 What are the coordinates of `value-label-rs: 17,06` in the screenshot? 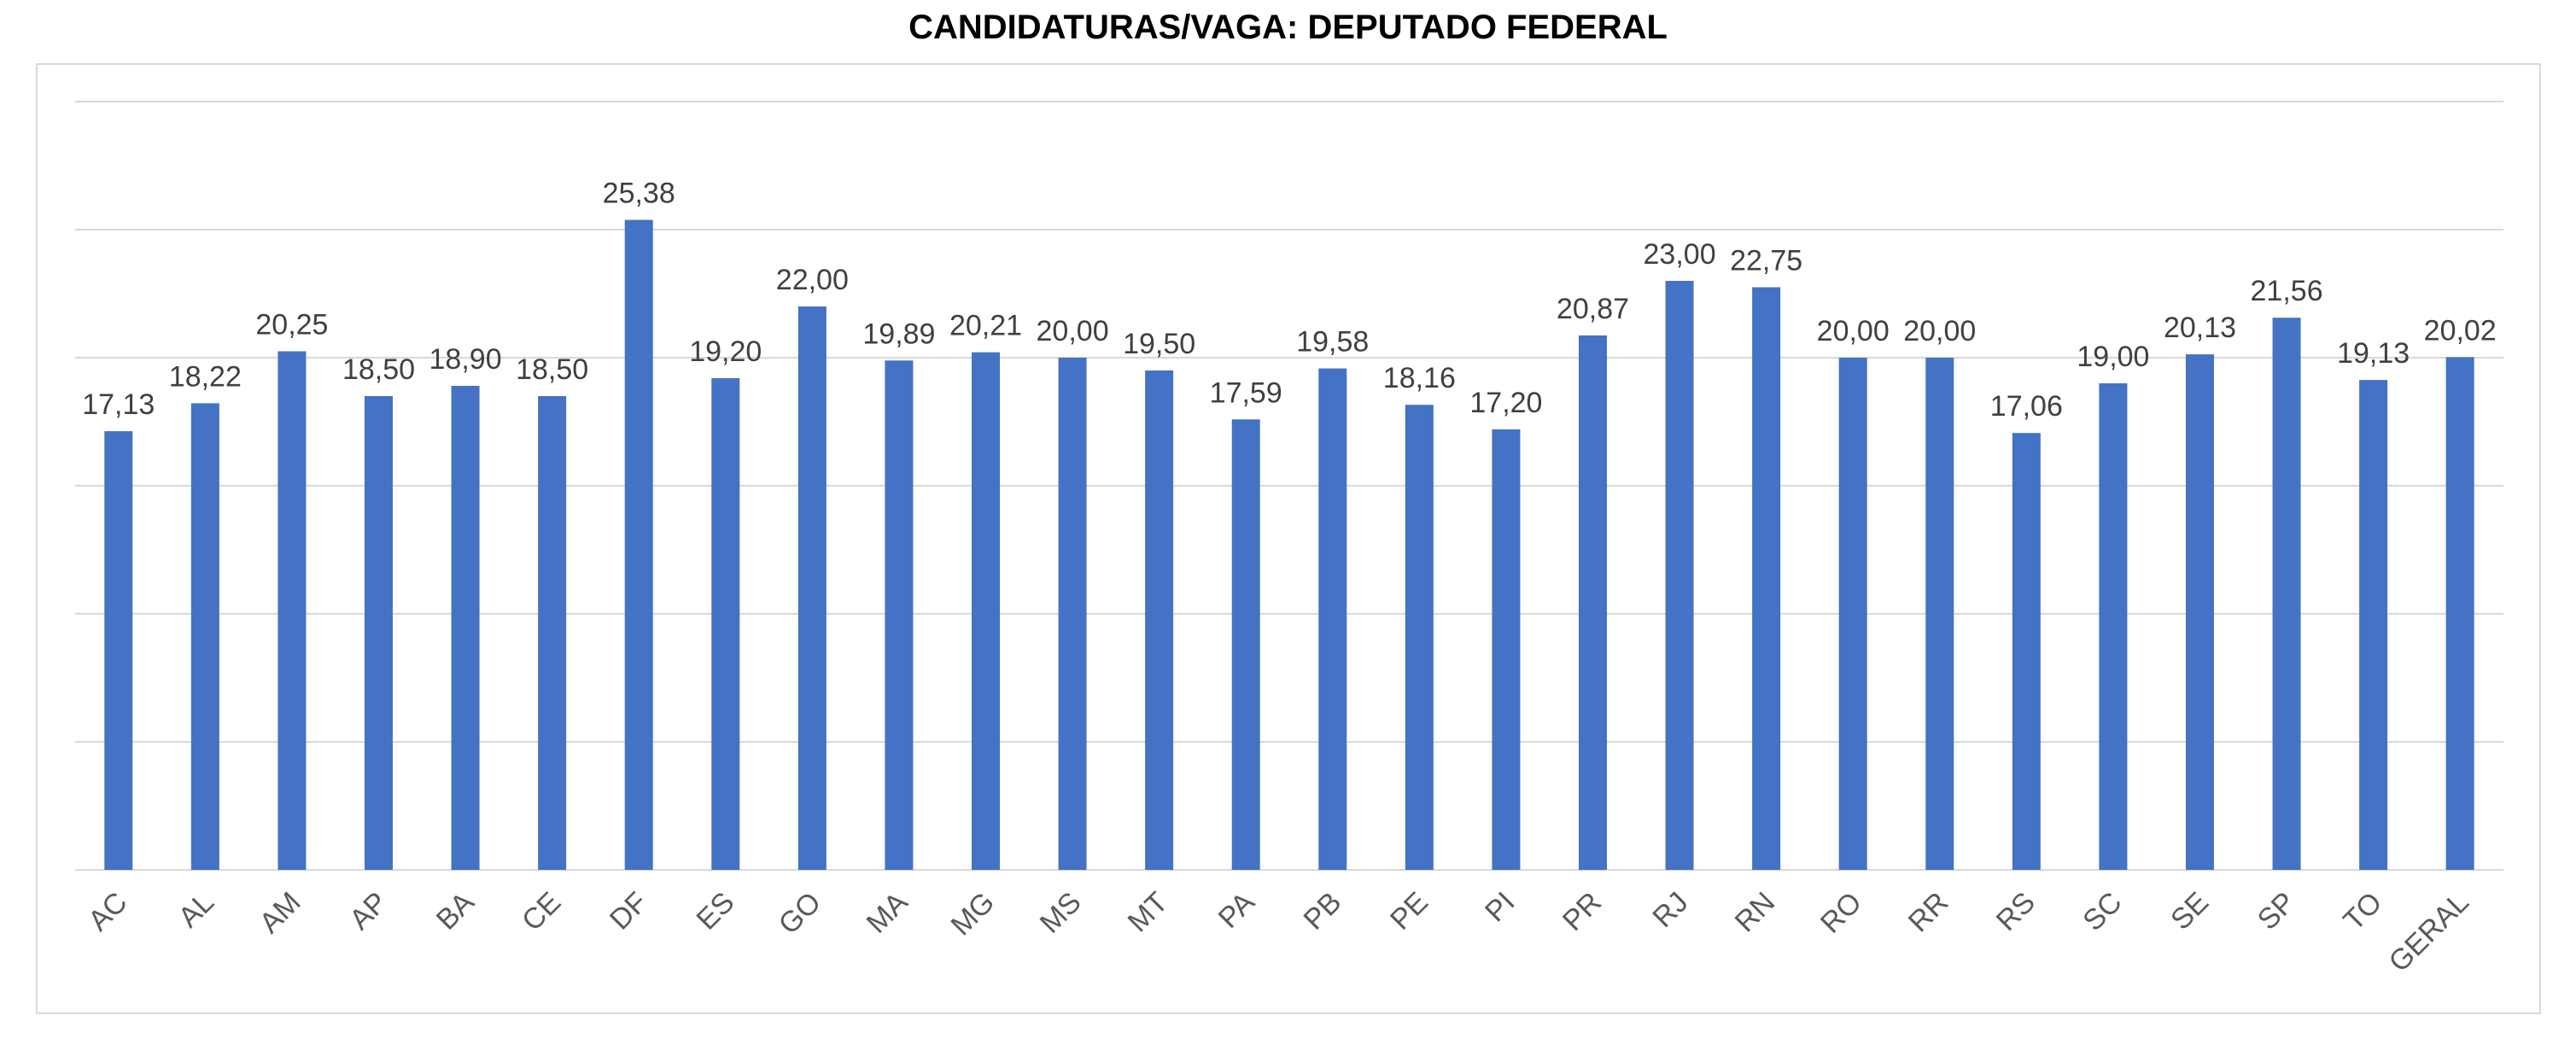 It's located at (2026, 406).